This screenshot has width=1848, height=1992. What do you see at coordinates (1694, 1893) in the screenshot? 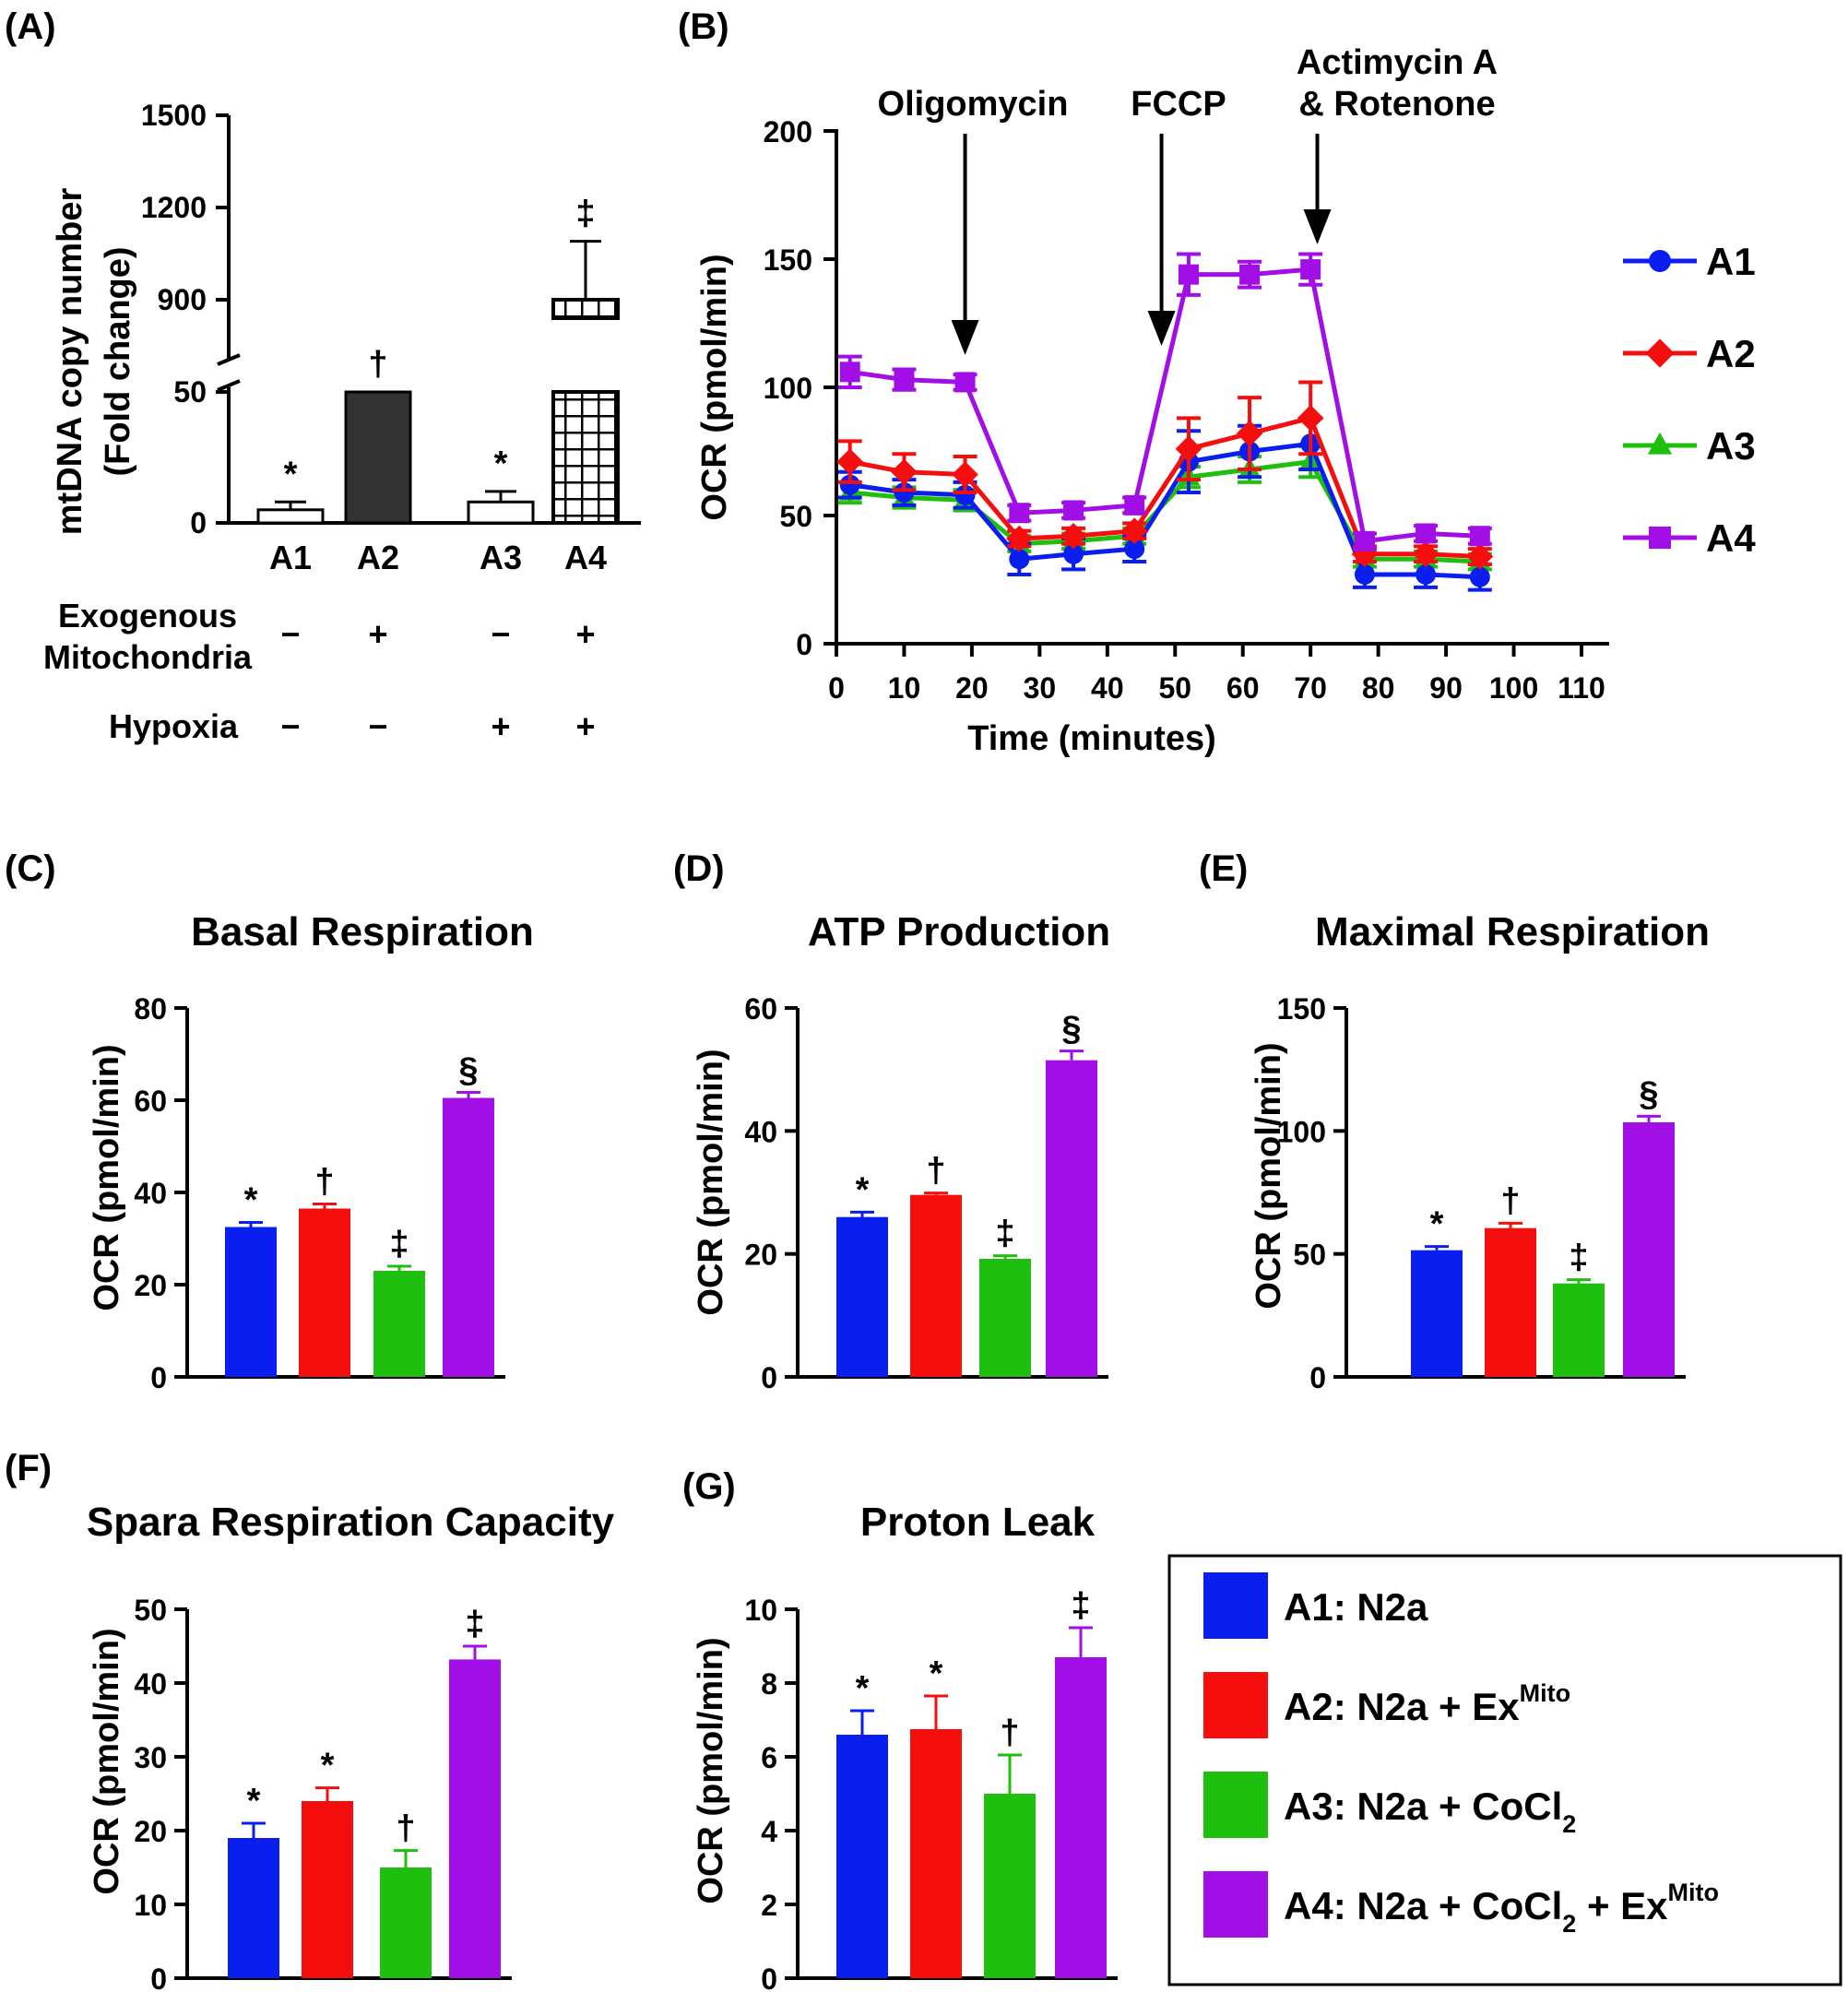
I see `legend-entry-a4-sup2: Mito` at bounding box center [1694, 1893].